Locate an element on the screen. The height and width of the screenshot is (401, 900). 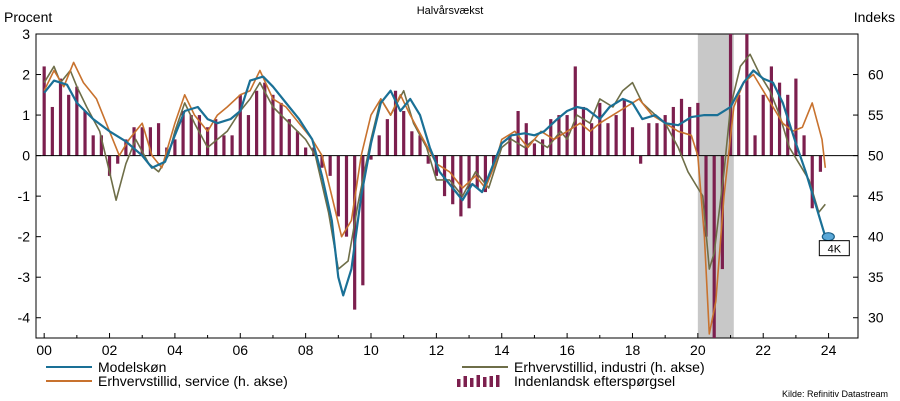
left-tick-label-7: -4 is located at coordinates (24, 318).